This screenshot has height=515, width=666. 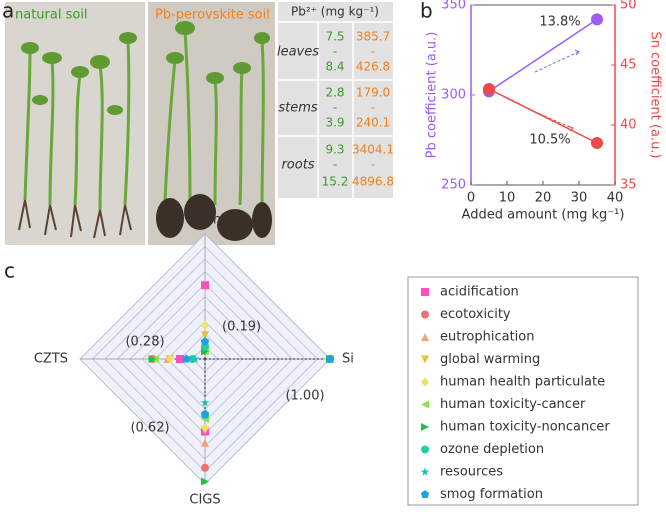 What do you see at coordinates (334, 150) in the screenshot?
I see `cell: 9.3` at bounding box center [334, 150].